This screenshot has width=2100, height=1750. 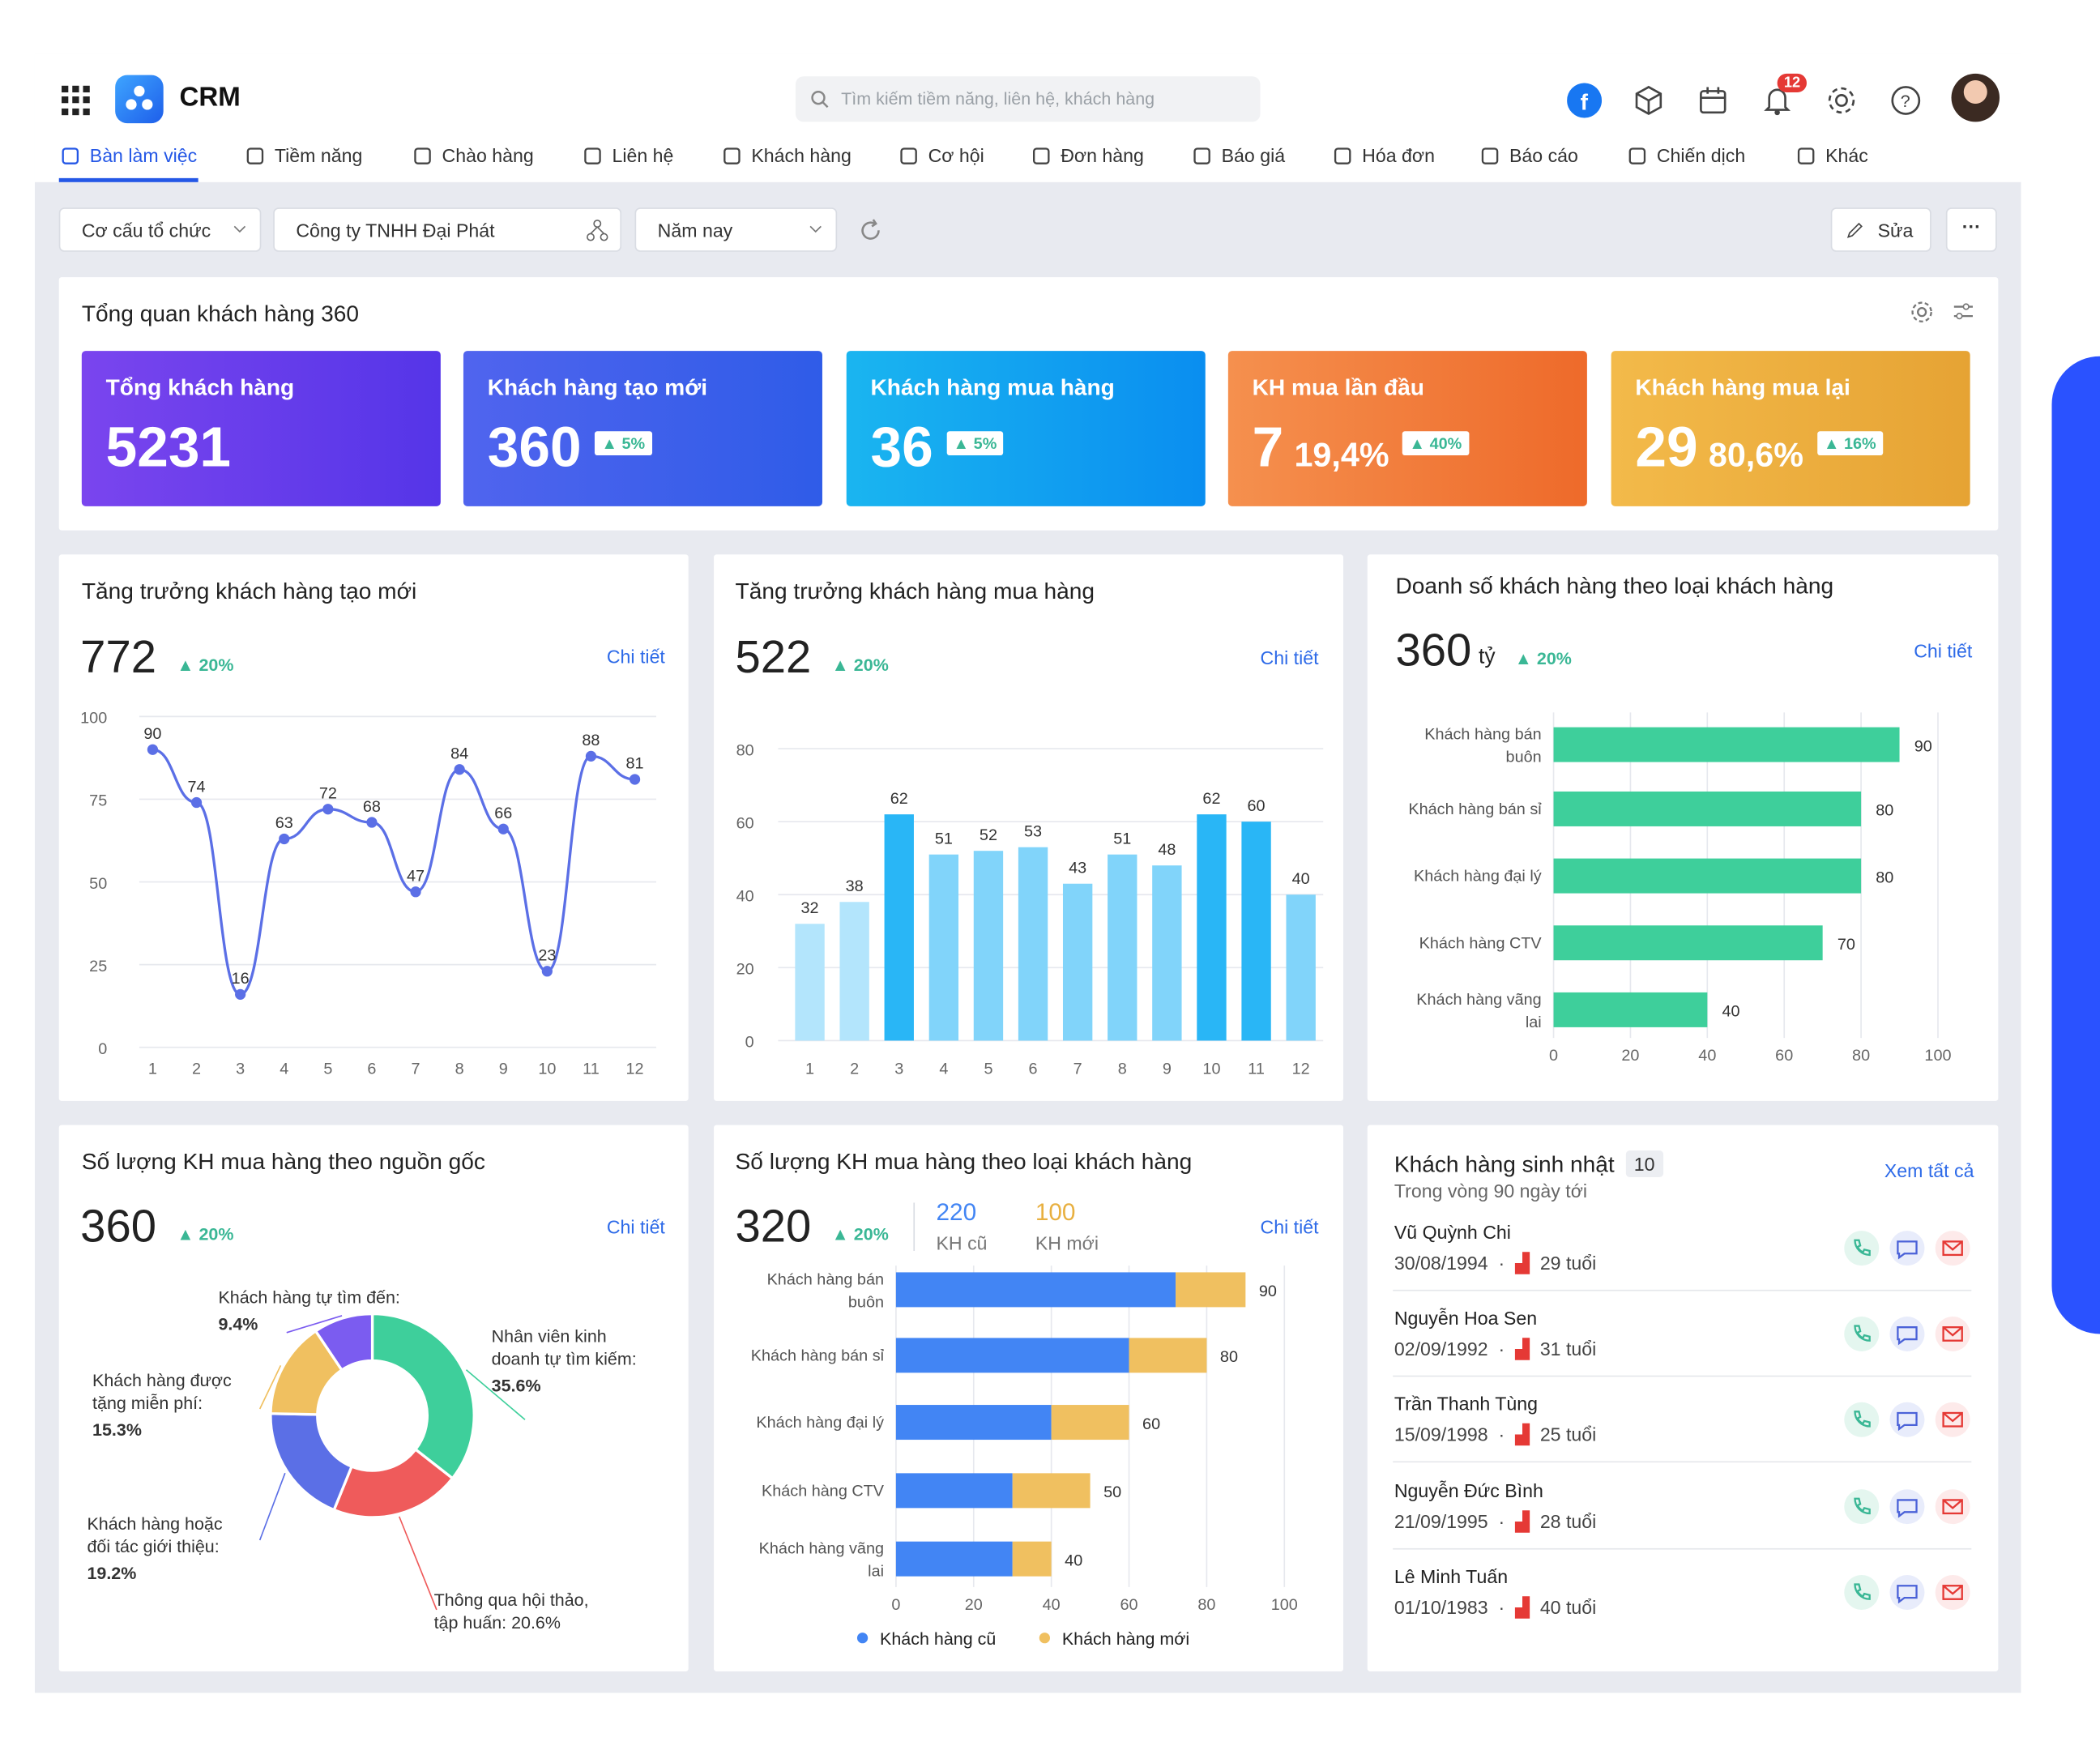 What do you see at coordinates (736, 229) in the screenshot?
I see `period-select: Năm nay` at bounding box center [736, 229].